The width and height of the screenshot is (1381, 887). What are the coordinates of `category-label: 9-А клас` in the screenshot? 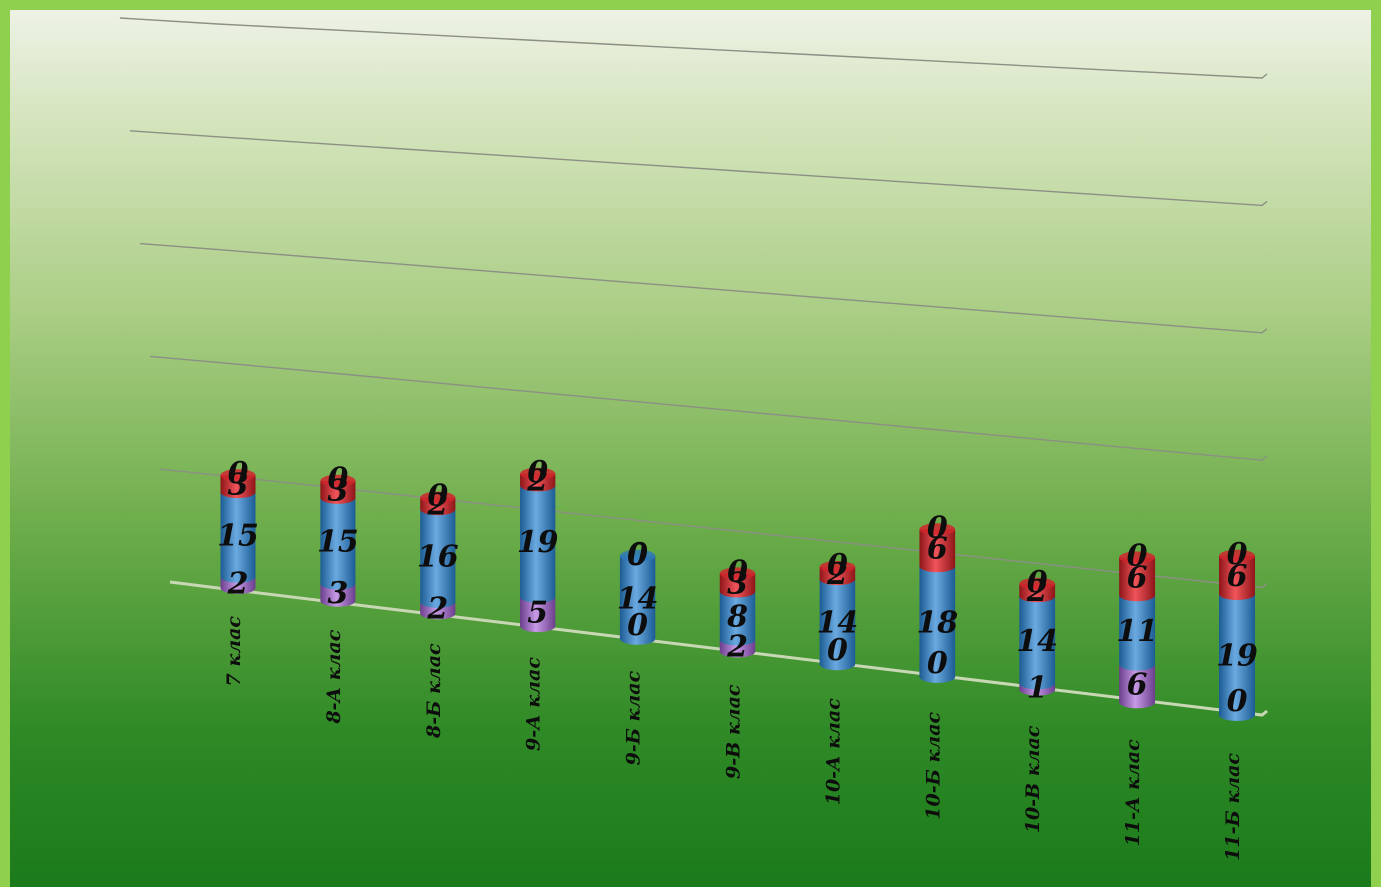 It's located at (534, 704).